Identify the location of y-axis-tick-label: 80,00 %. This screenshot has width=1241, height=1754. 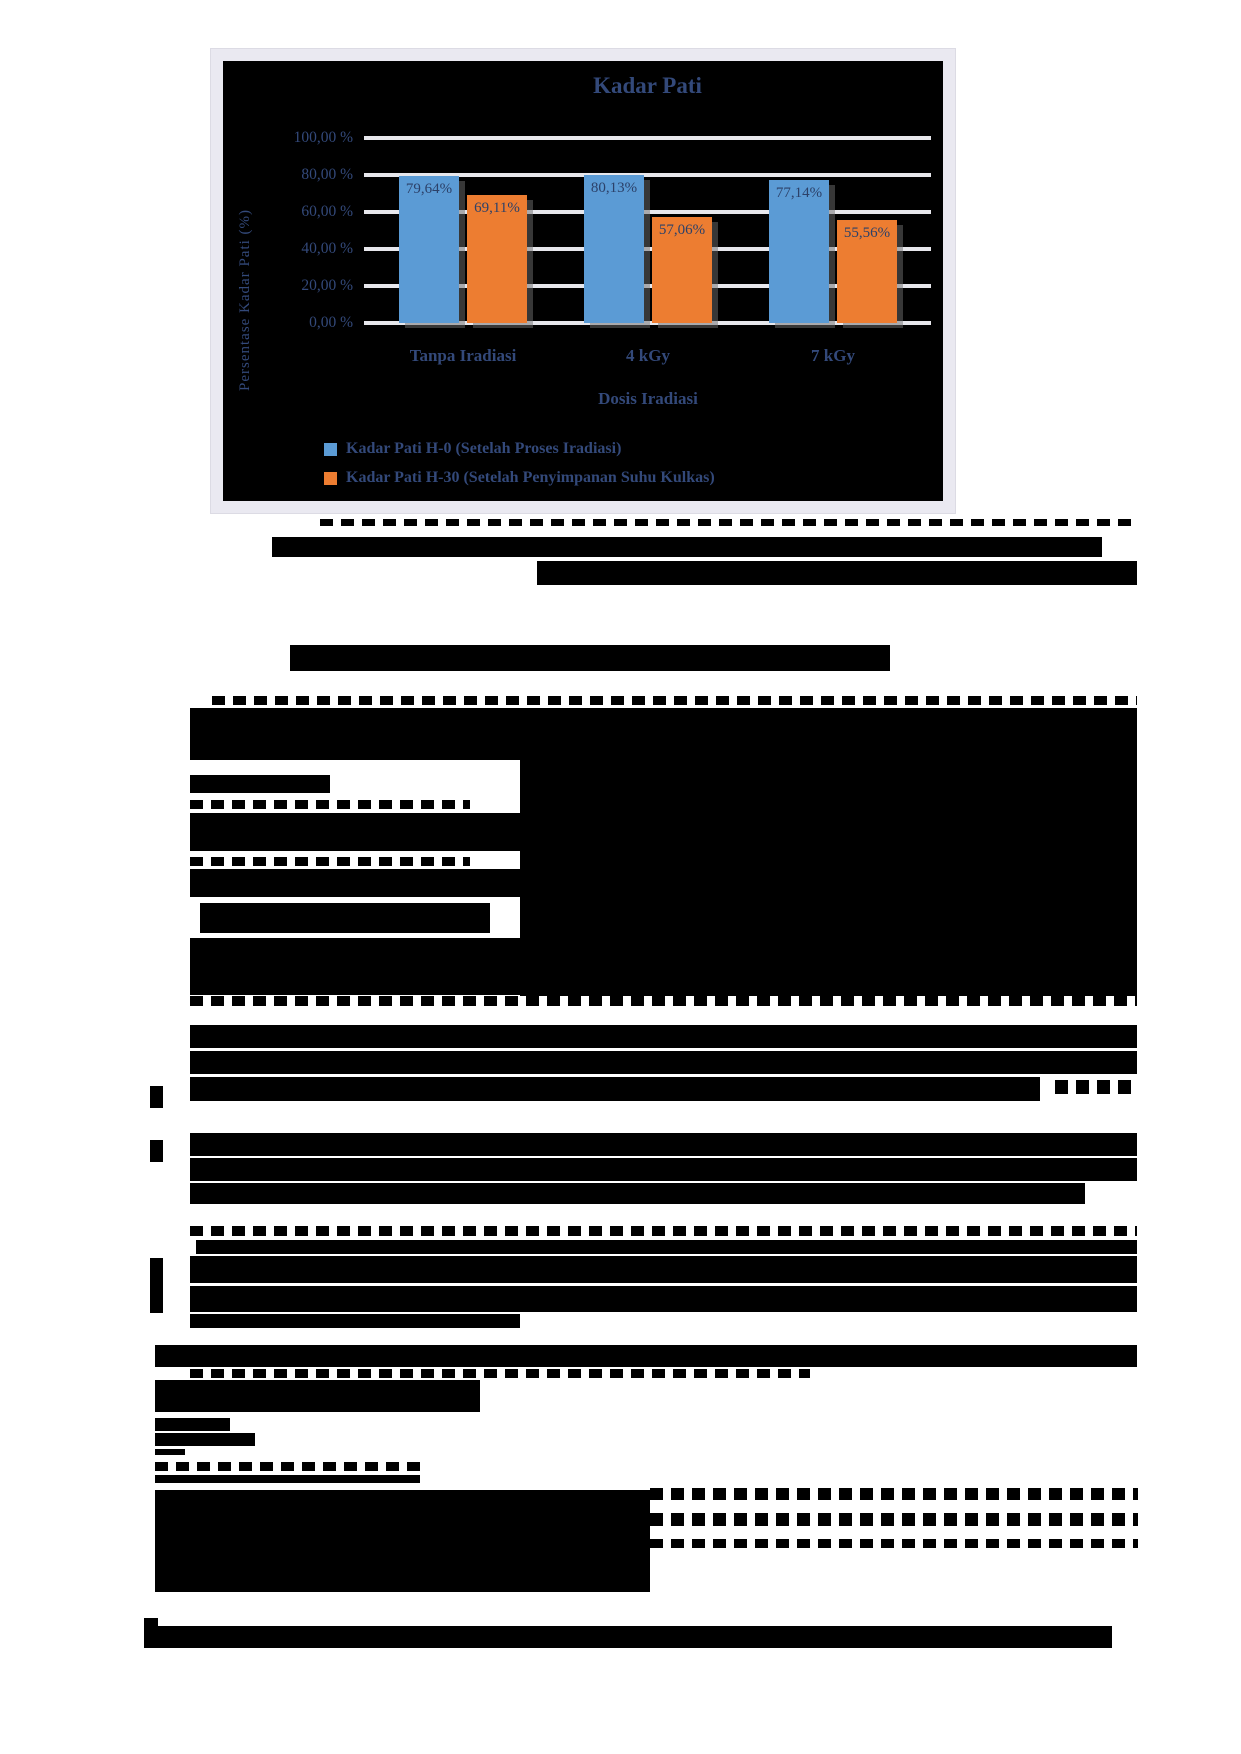
(327, 174).